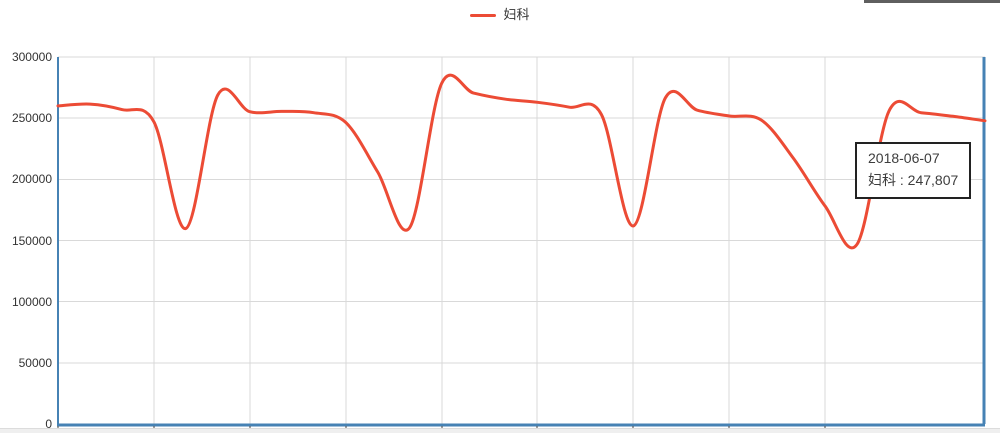  Describe the element at coordinates (31, 301) in the screenshot. I see `y-axis-label: 100000` at that location.